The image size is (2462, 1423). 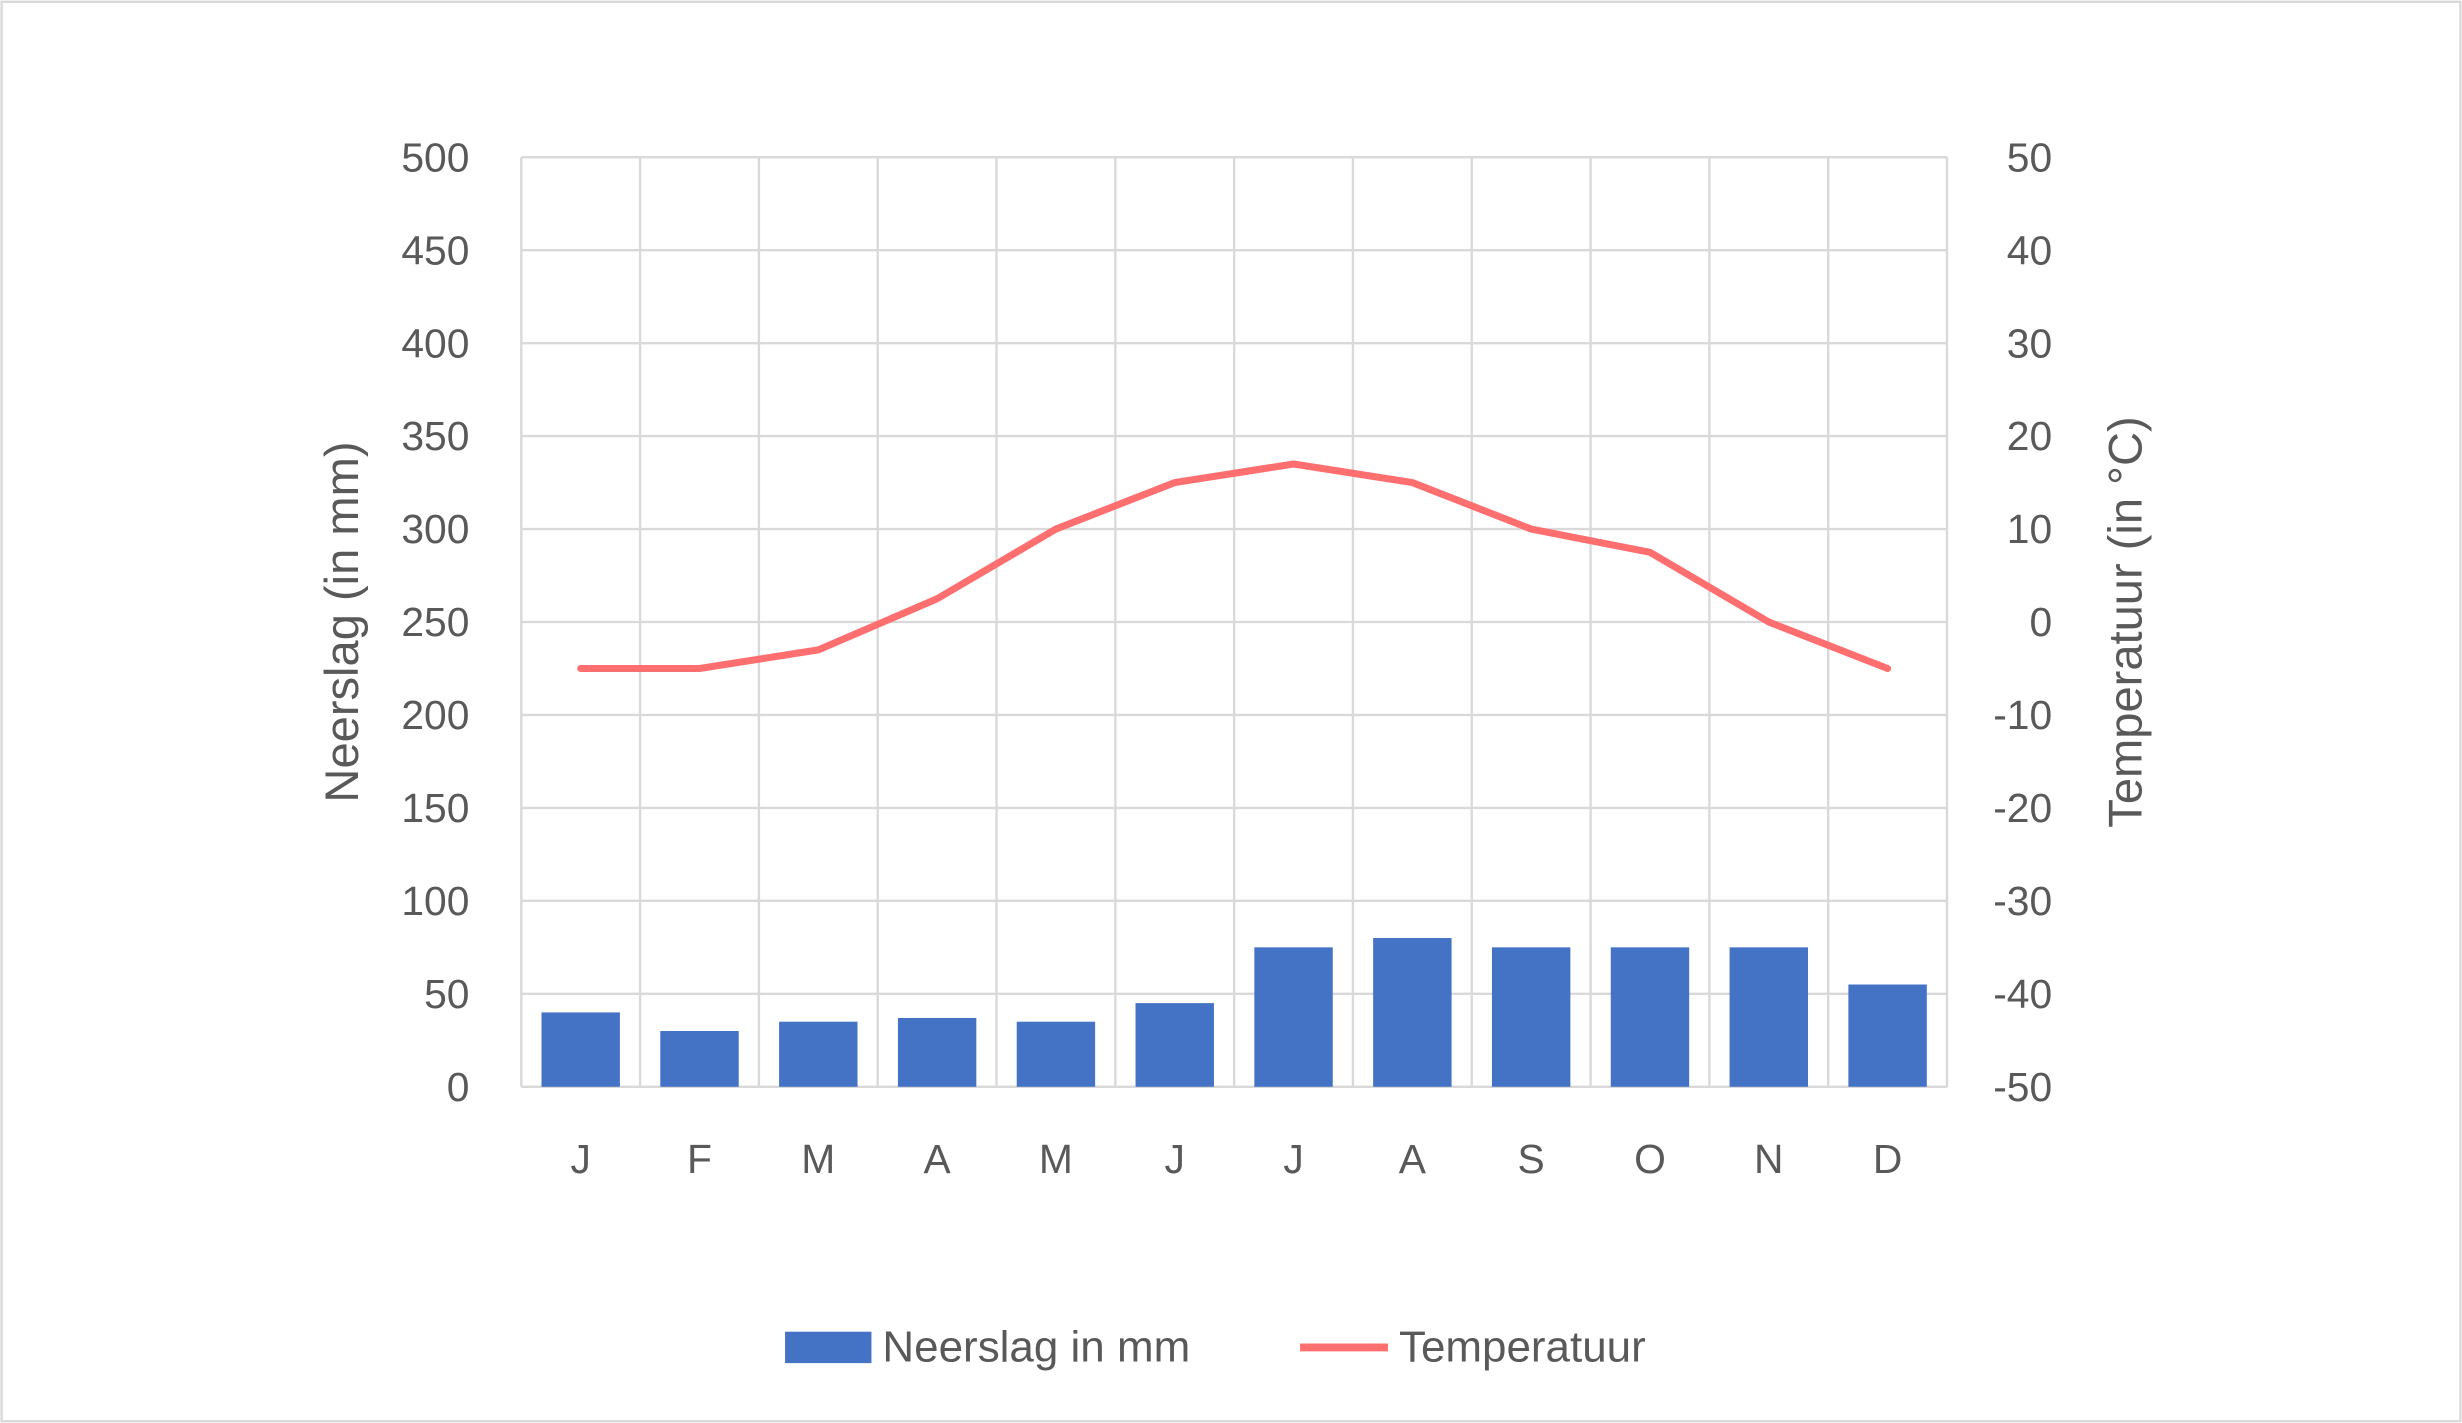 I want to click on bar-series, so click(x=1234, y=1012).